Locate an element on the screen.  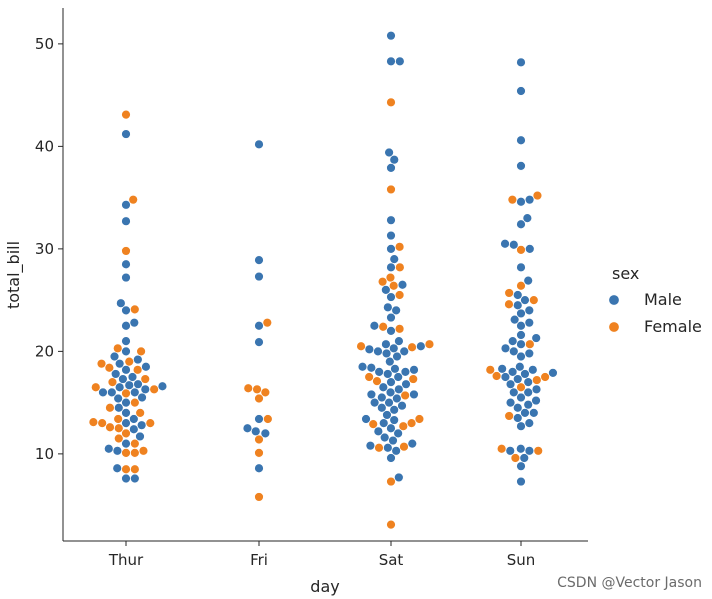
watermark: CSDN @Vector Jason is located at coordinates (629, 583).